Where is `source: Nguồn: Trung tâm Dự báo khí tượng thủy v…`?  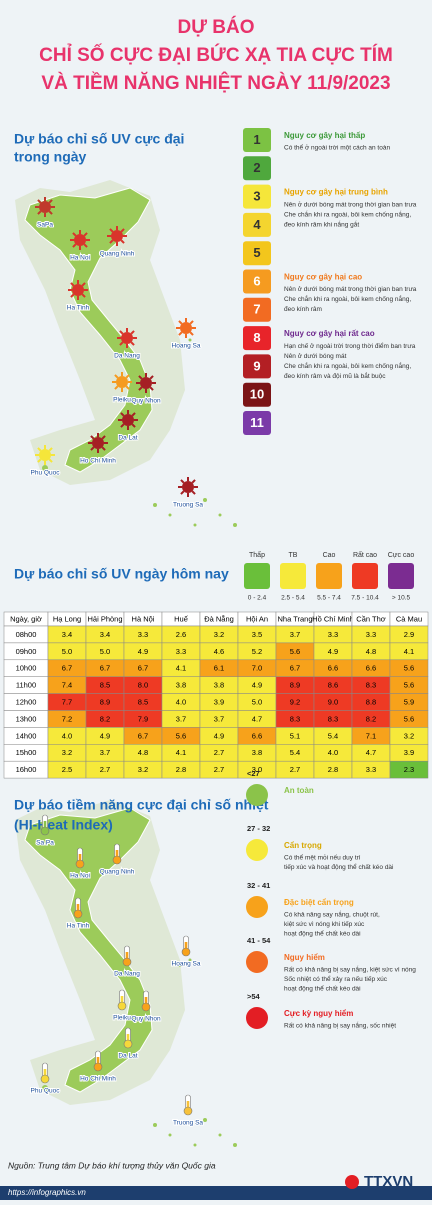
source: Nguồn: Trung tâm Dự báo khí tượng thủy v… is located at coordinates (112, 1165).